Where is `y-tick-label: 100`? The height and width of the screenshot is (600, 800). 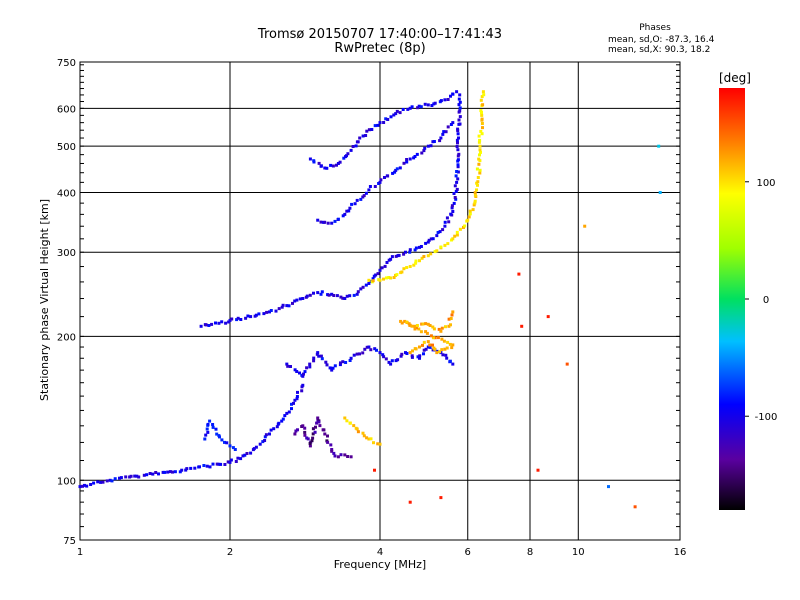 y-tick-label: 100 is located at coordinates (66, 481).